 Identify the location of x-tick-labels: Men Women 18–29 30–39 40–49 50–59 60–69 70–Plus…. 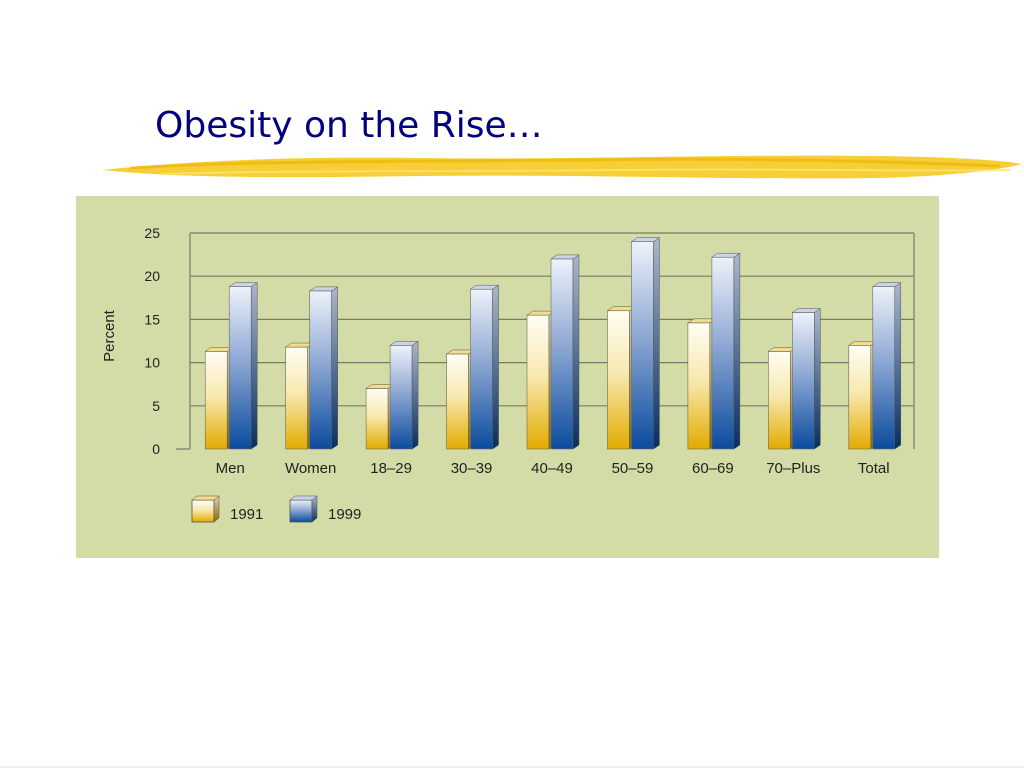
(553, 468).